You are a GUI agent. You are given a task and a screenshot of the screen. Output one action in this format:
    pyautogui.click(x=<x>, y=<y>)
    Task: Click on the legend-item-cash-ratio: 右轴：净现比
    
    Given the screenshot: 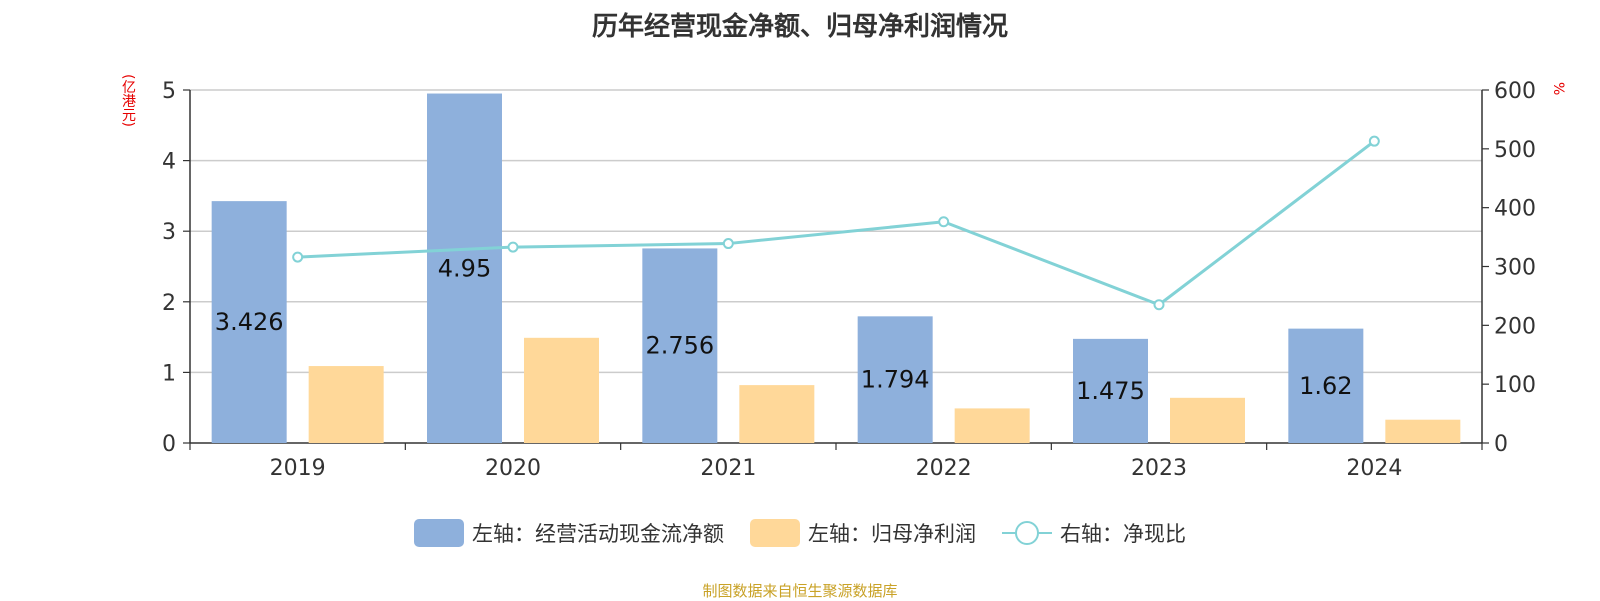 What is the action you would take?
    pyautogui.click(x=1094, y=533)
    